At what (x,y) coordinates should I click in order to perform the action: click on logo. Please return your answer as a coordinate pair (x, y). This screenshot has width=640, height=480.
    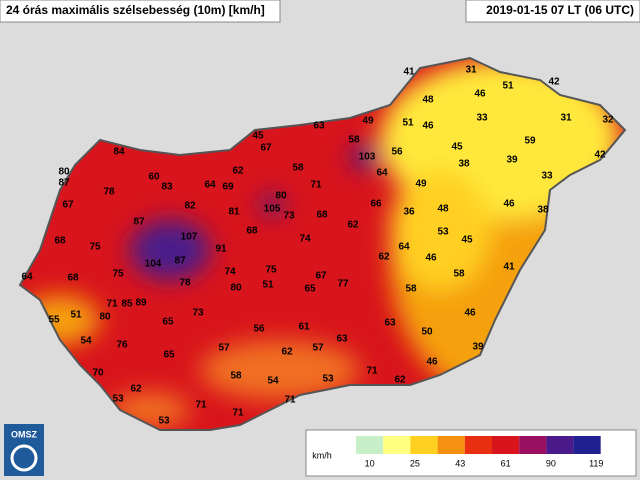
    Looking at the image, I should click on (24, 450).